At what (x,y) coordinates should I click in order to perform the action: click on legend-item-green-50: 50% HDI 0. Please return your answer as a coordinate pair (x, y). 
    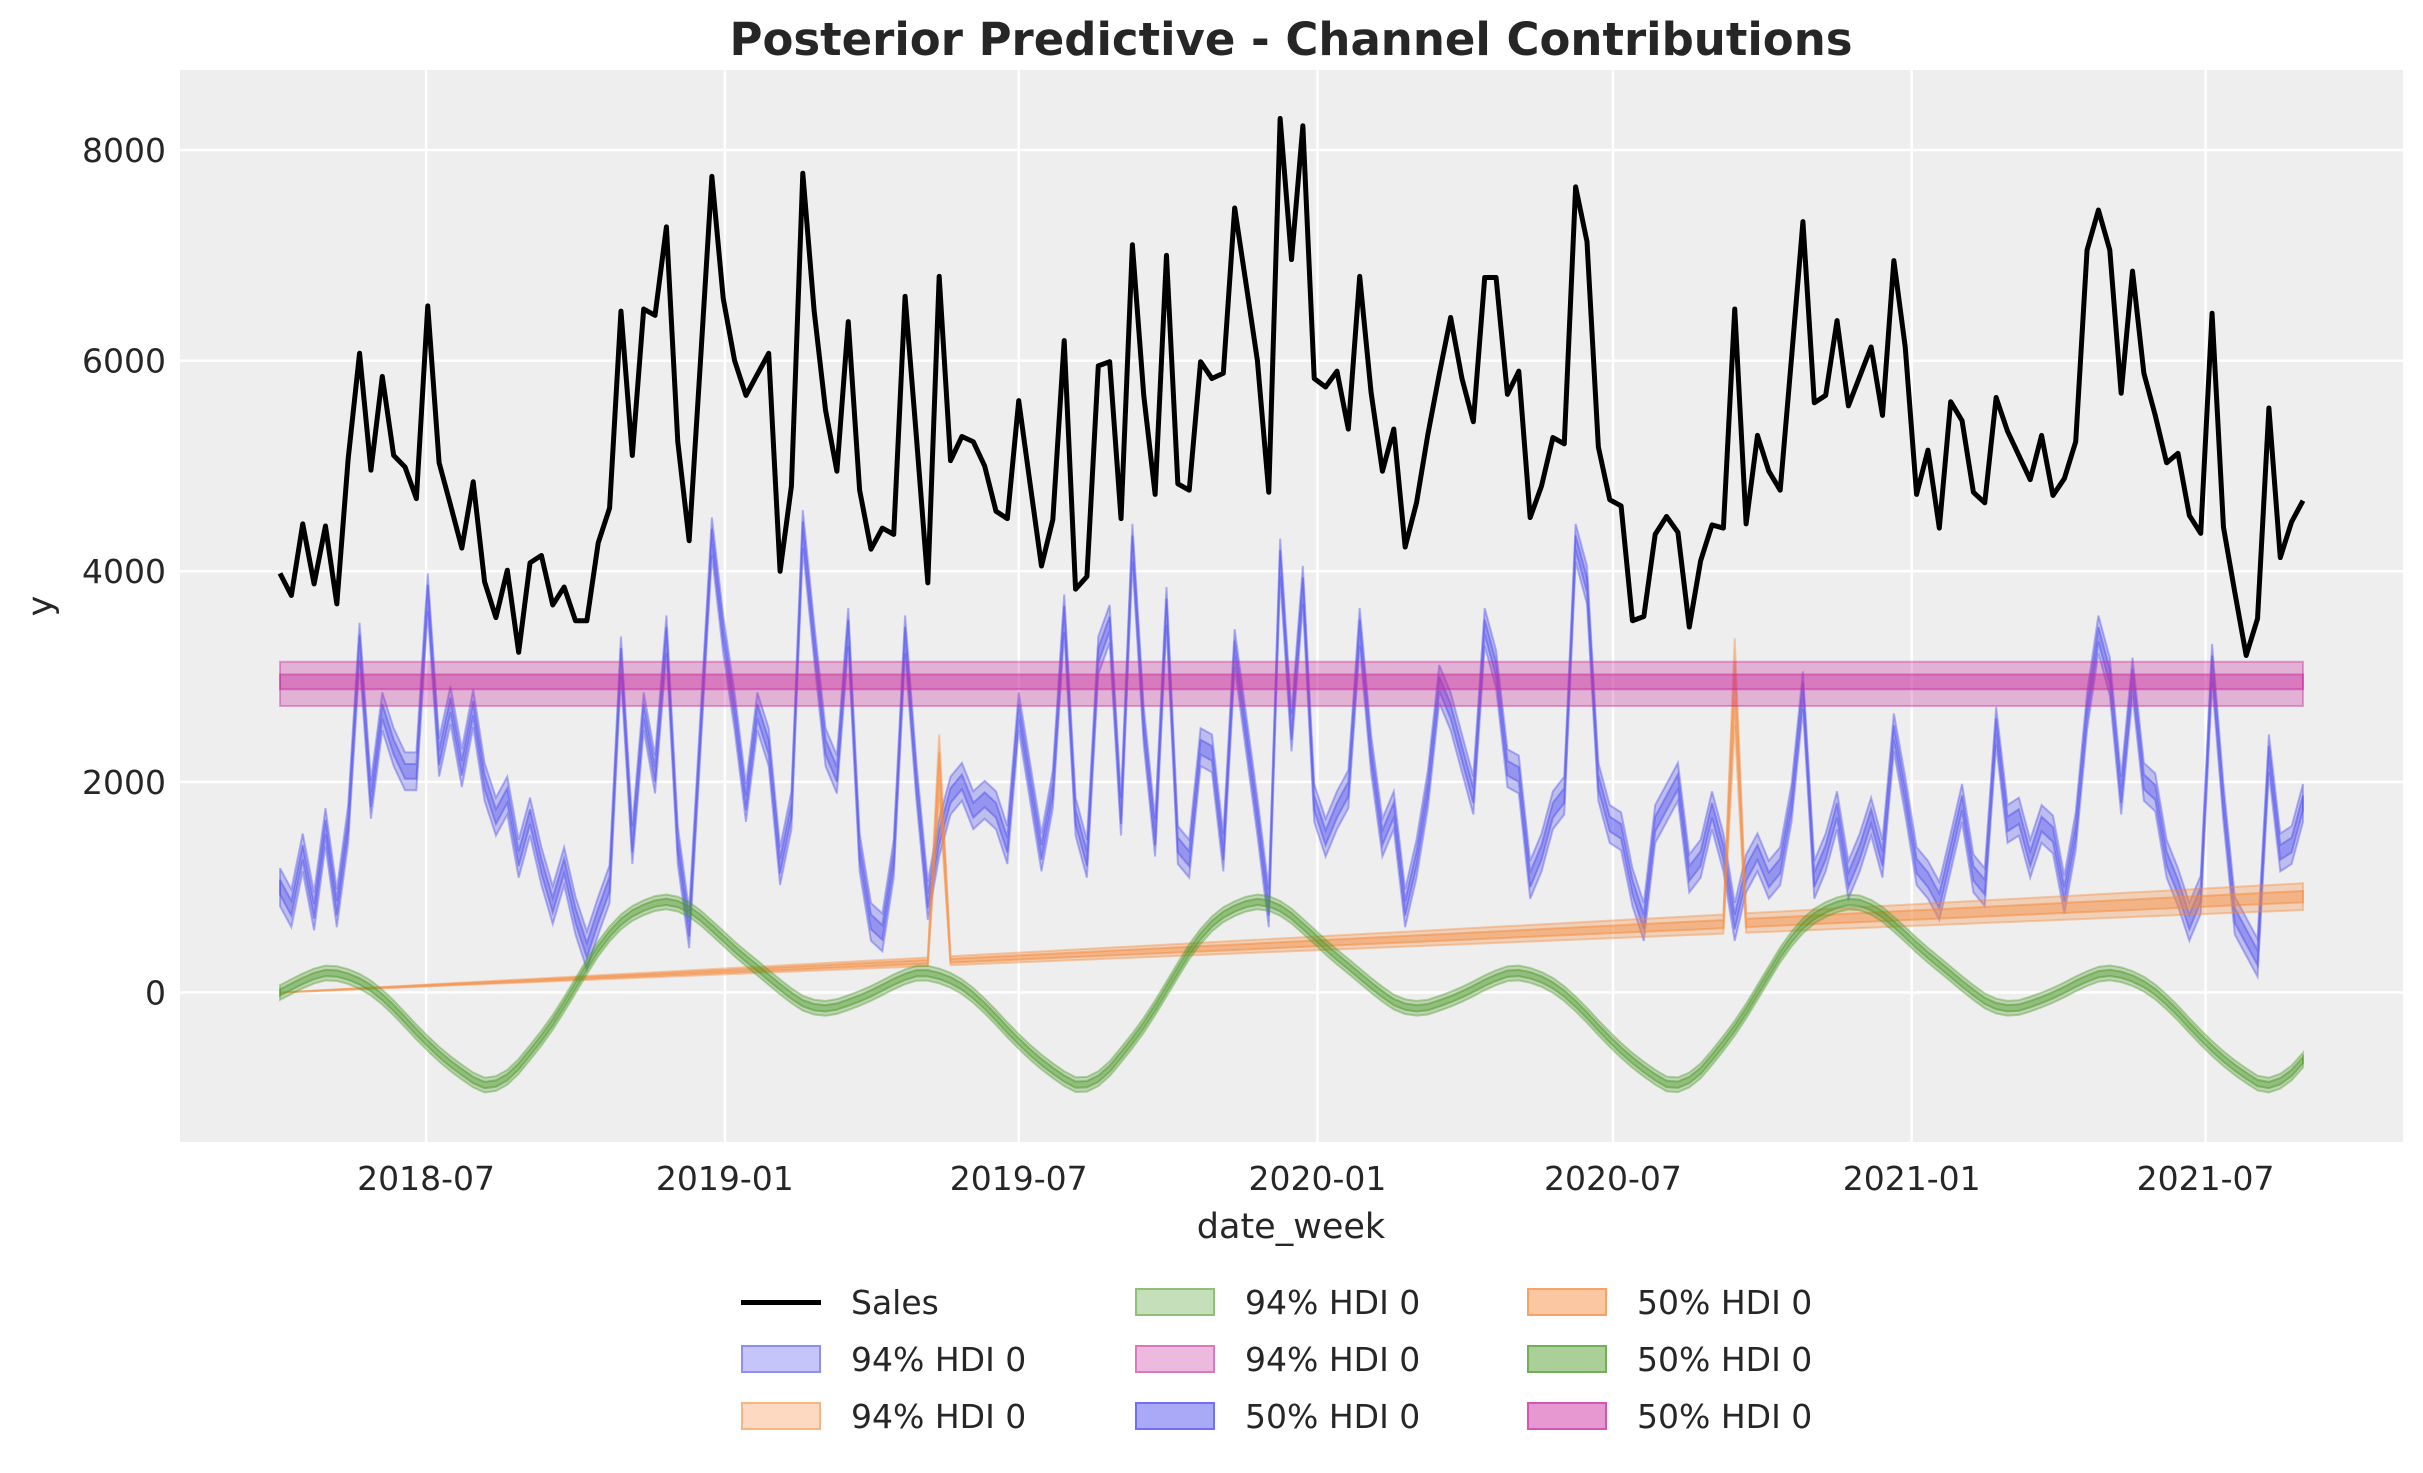
    Looking at the image, I should click on (1669, 1359).